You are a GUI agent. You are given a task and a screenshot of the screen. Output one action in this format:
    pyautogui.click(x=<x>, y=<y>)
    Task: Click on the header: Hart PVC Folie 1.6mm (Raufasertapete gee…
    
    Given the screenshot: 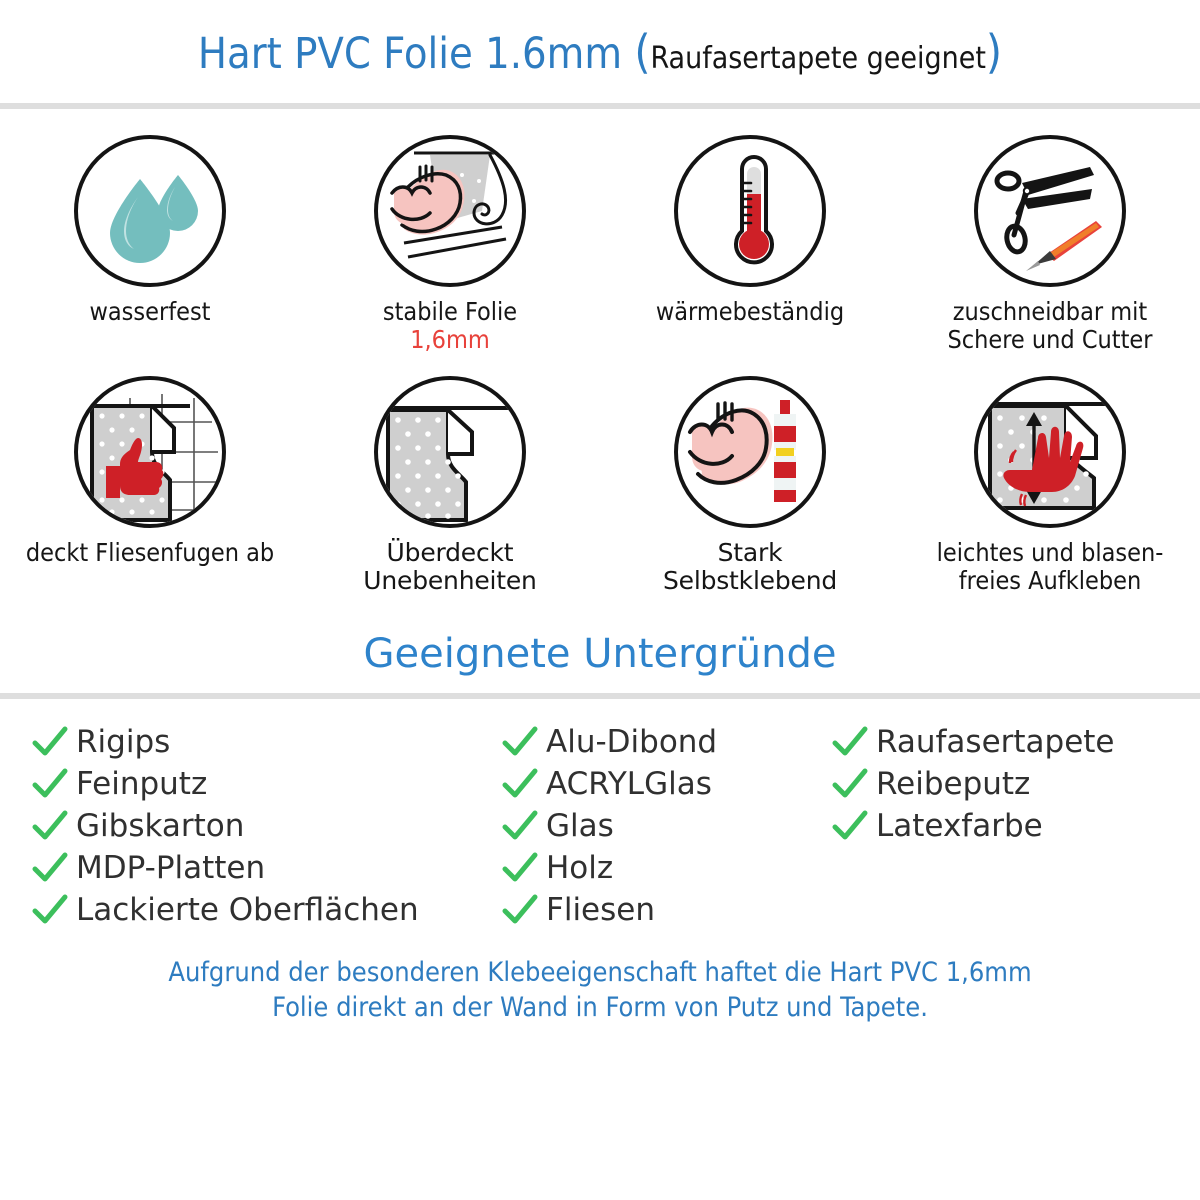 What is the action you would take?
    pyautogui.click(x=600, y=51)
    